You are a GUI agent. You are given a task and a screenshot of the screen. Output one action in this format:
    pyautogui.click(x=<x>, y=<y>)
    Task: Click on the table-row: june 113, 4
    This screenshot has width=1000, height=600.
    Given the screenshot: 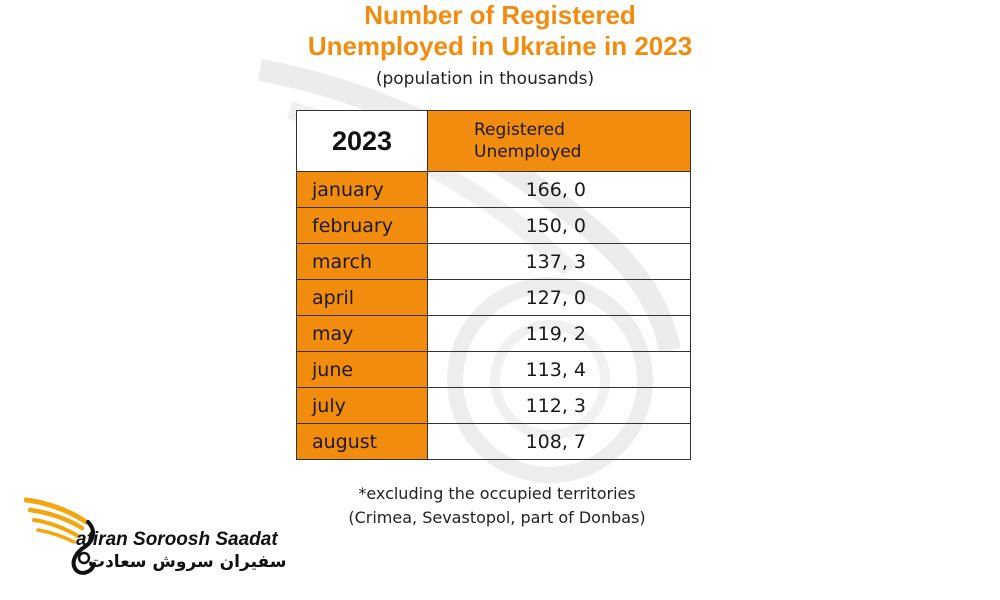 What is the action you would take?
    pyautogui.click(x=493, y=369)
    